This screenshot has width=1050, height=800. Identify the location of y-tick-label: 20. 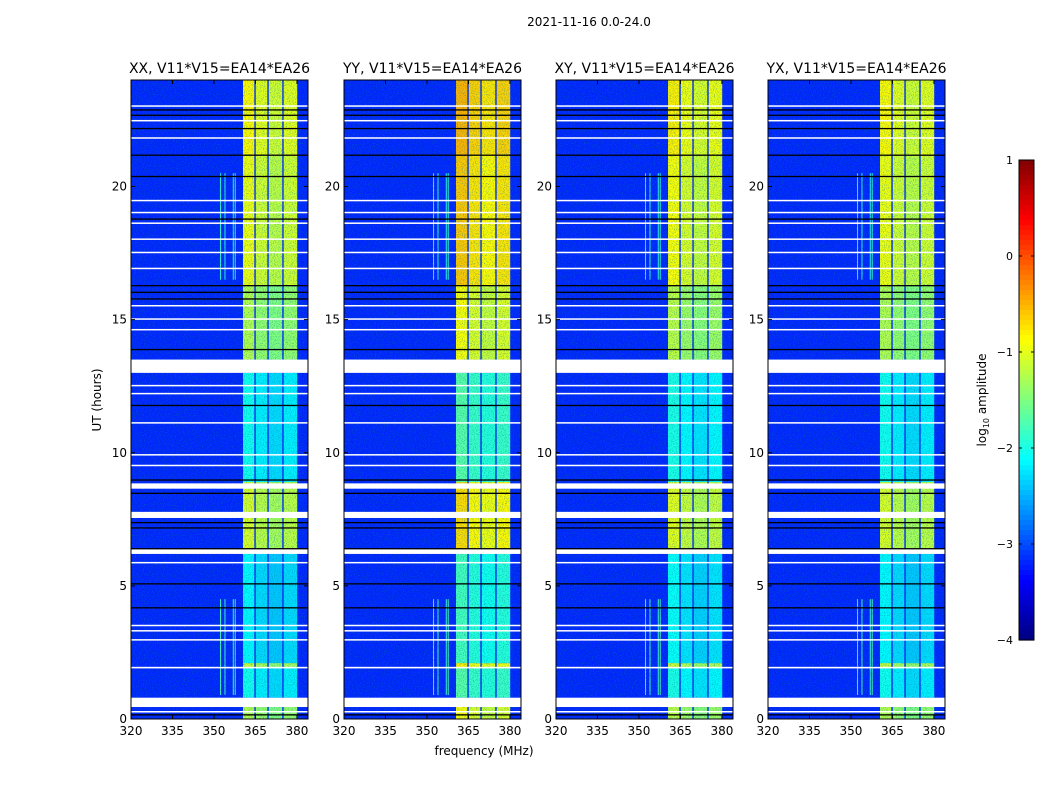
(544, 187).